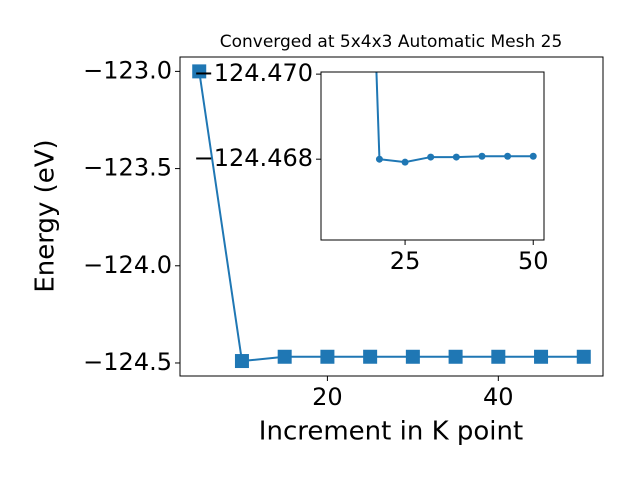 This screenshot has width=640, height=480. Describe the element at coordinates (498, 397) in the screenshot. I see `x-tick-label: 40` at that location.